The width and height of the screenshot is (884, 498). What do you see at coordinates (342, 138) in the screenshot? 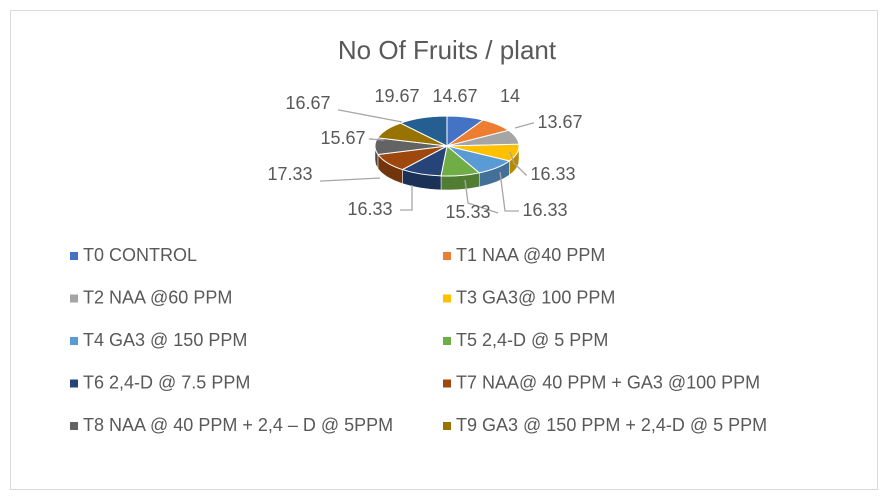
I see `data-label: 15.67` at bounding box center [342, 138].